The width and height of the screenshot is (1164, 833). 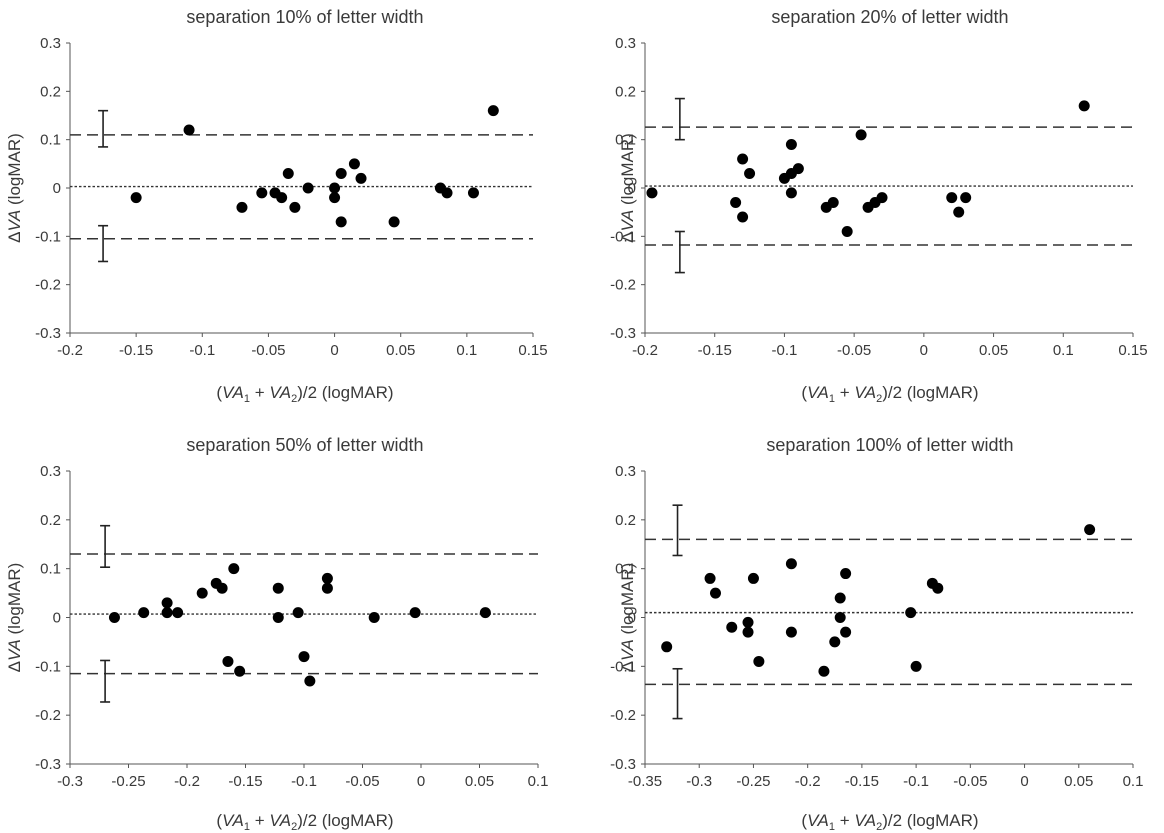 I want to click on x-tick-label: -0.25, so click(x=128, y=781).